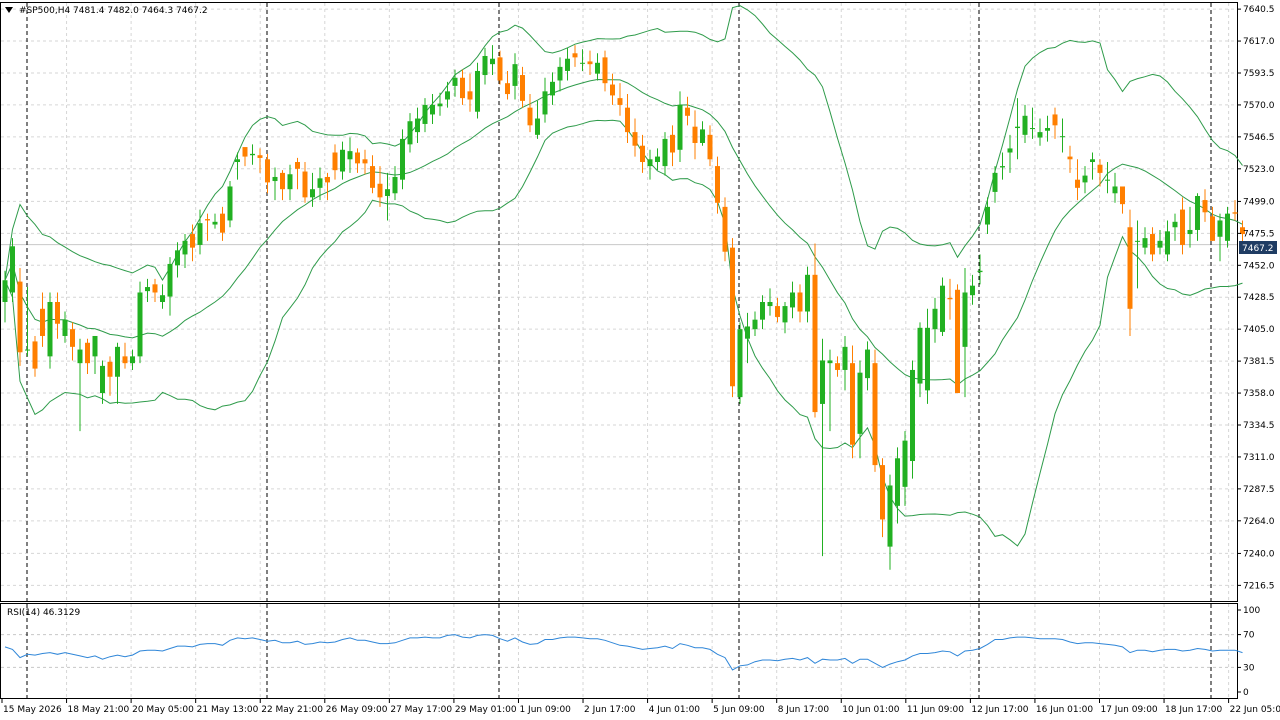 This screenshot has width=1280, height=720. What do you see at coordinates (1259, 42) in the screenshot?
I see `price-tick-label: 7617.0` at bounding box center [1259, 42].